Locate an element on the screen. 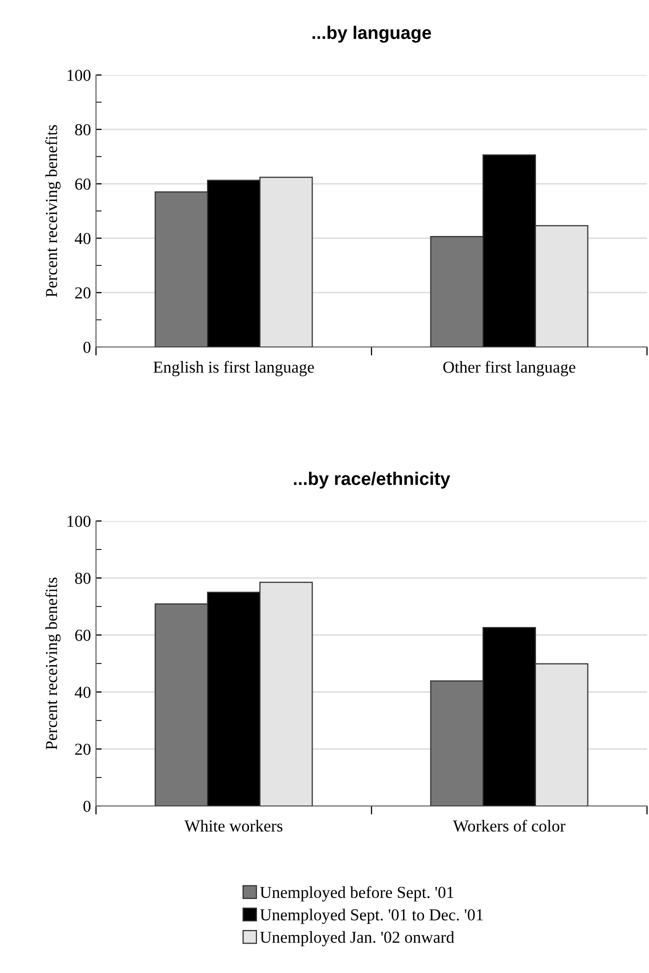 Image resolution: width=649 pixels, height=973 pixels. x-tick-label: White workers is located at coordinates (233, 826).